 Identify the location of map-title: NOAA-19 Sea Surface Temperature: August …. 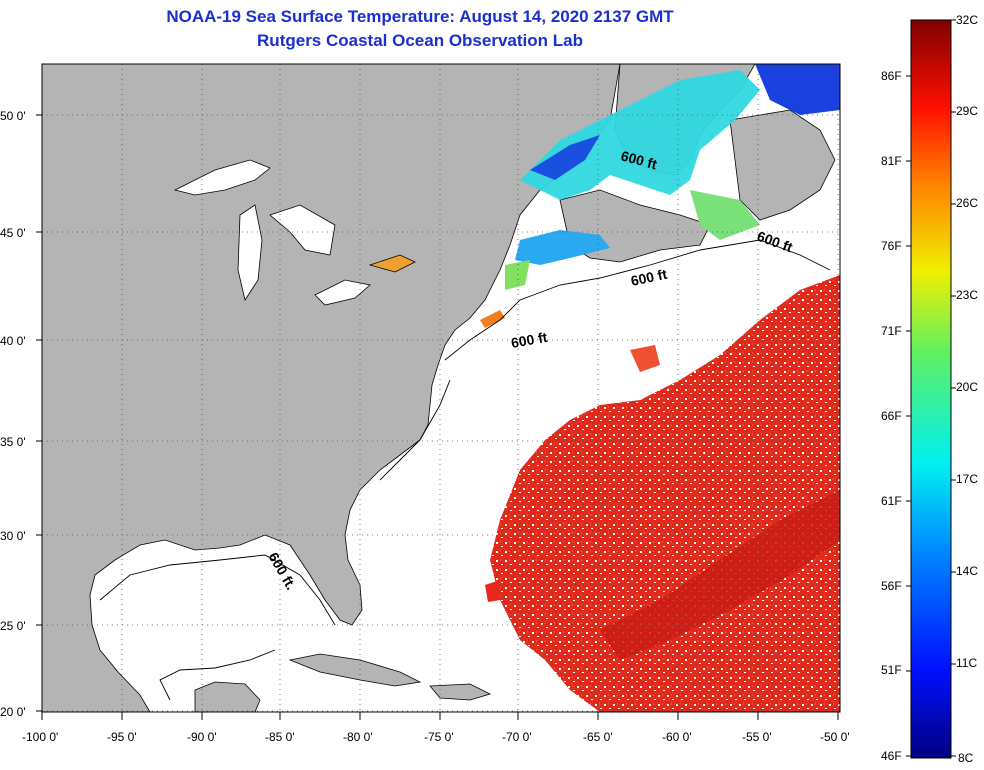
(420, 16).